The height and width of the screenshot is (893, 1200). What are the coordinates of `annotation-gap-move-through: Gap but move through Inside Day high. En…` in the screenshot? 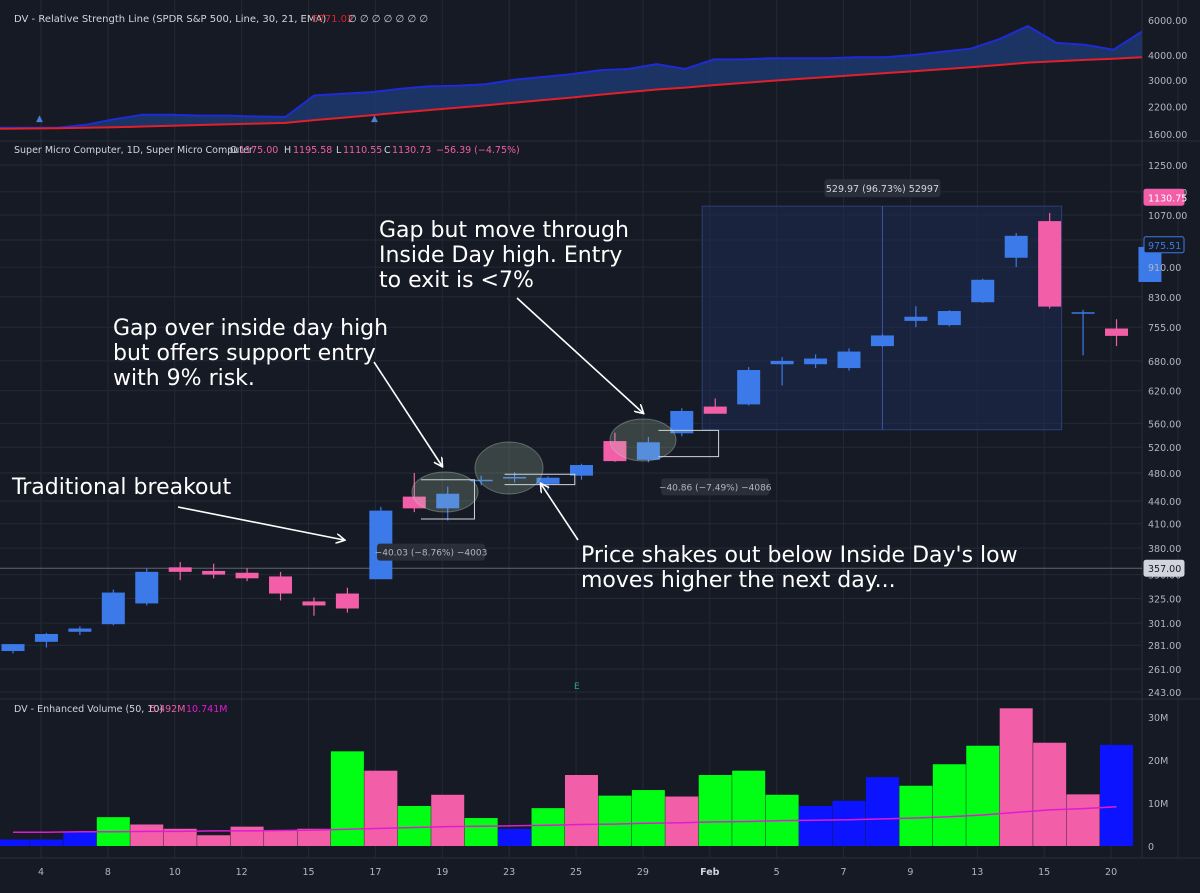 It's located at (507, 255).